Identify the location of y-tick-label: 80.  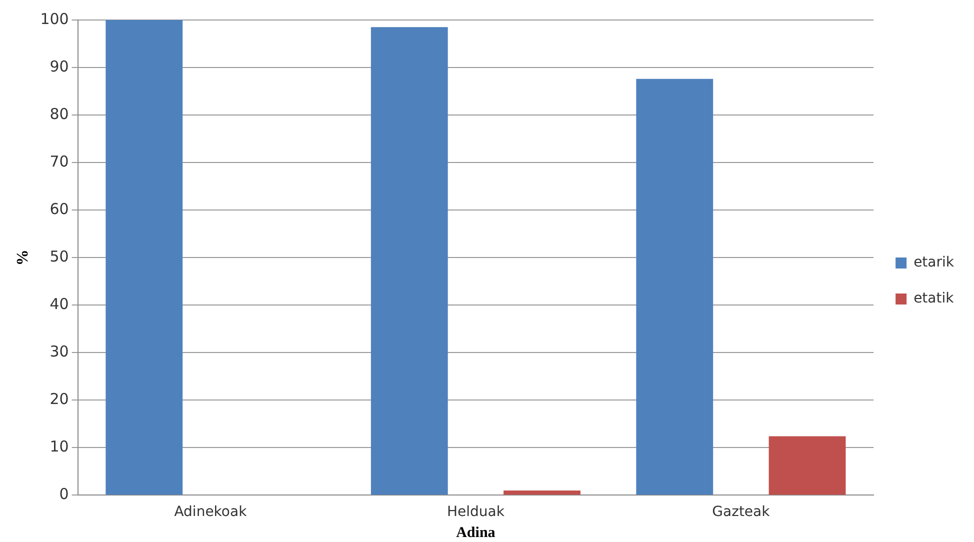
(59, 113).